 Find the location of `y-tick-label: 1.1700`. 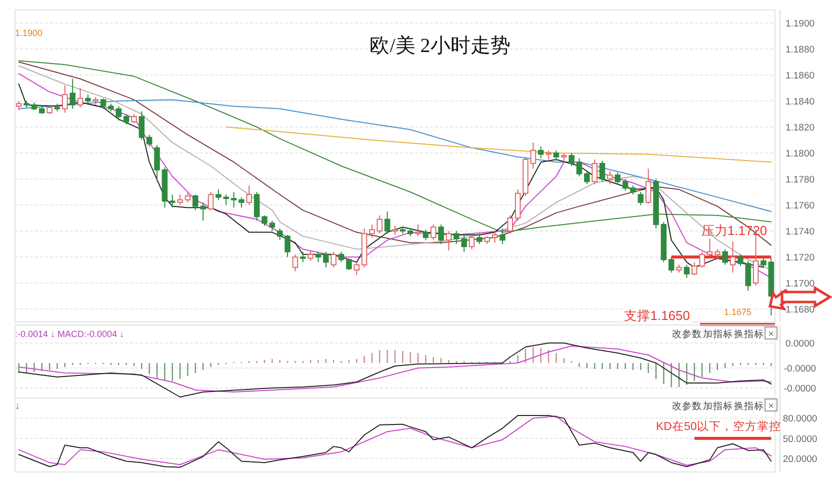

y-tick-label: 1.1700 is located at coordinates (800, 284).